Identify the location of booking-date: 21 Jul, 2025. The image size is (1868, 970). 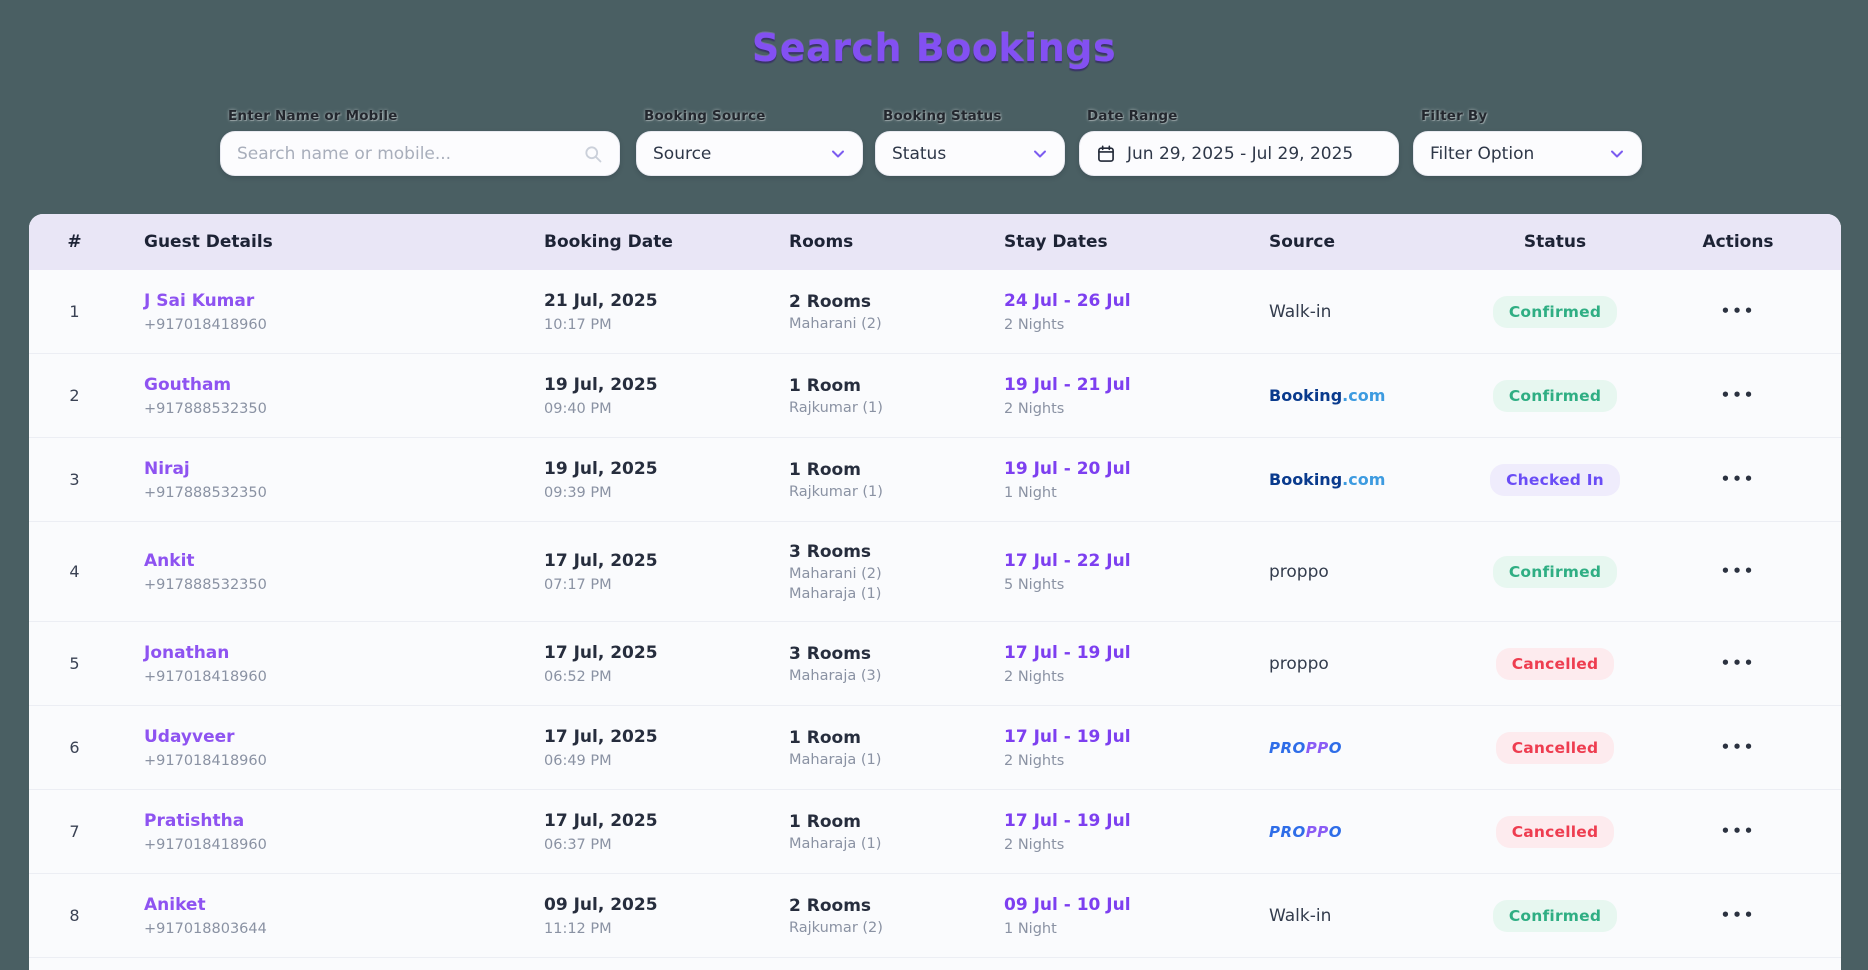
(601, 300).